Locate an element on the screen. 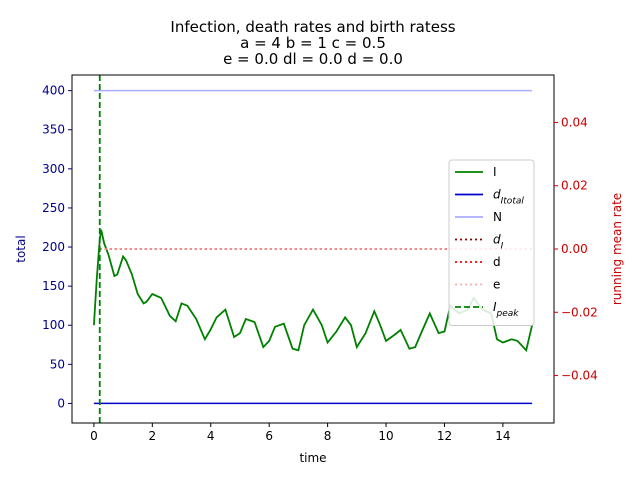  y-left-axis-label: total is located at coordinates (21, 248).